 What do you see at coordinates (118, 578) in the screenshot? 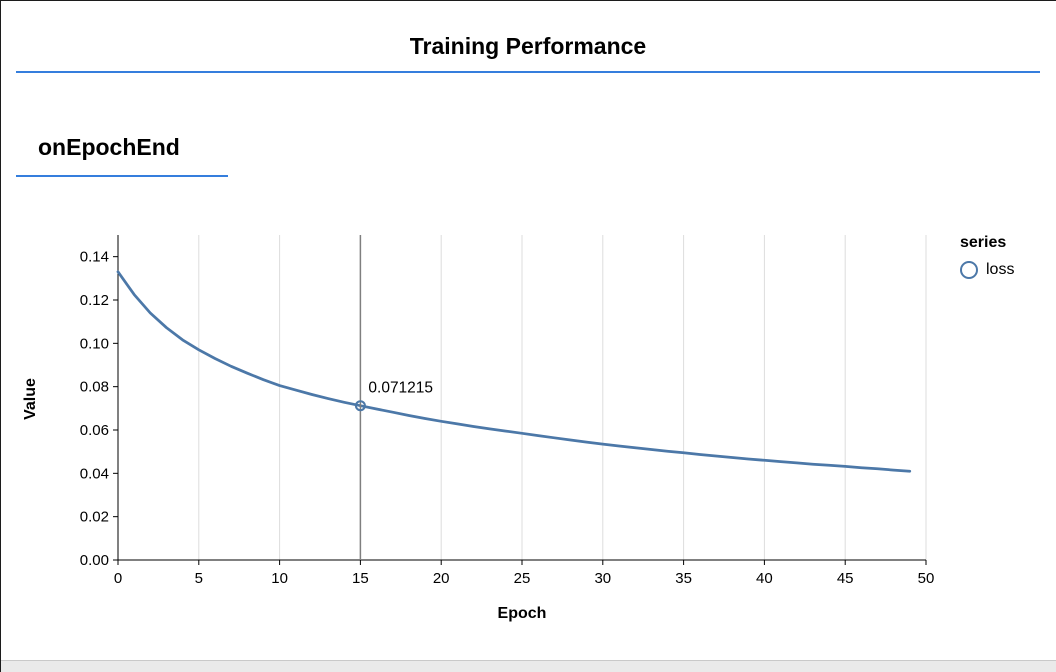
I see `x-tick-label: 0` at bounding box center [118, 578].